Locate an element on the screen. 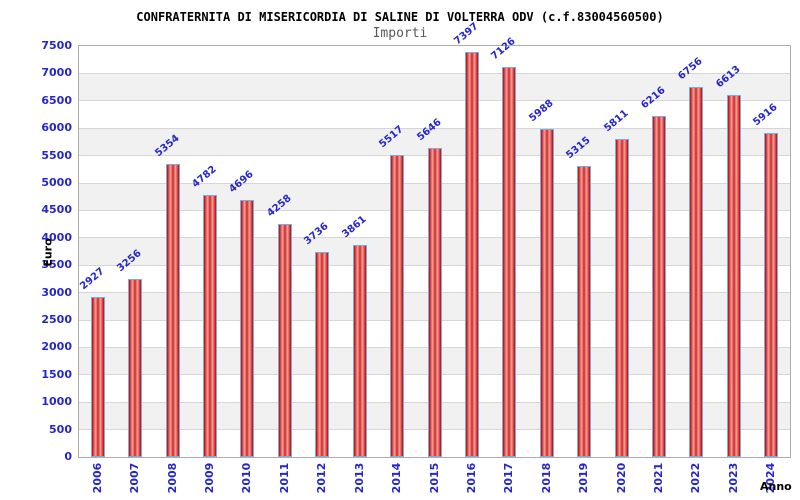 The width and height of the screenshot is (800, 500). bar-2010 is located at coordinates (247, 328).